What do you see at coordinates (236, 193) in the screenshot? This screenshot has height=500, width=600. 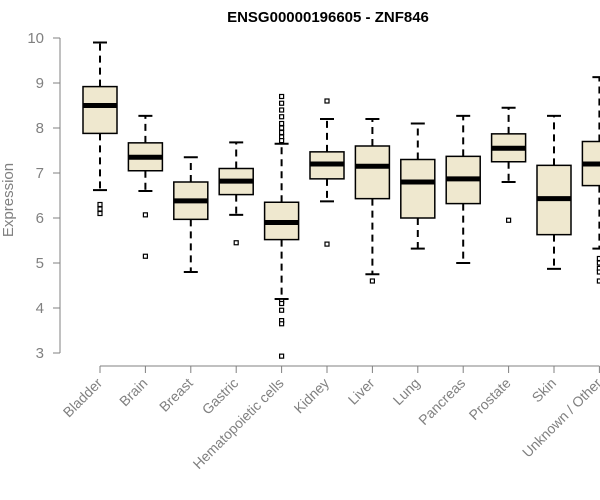 I see `box-gastric` at bounding box center [236, 193].